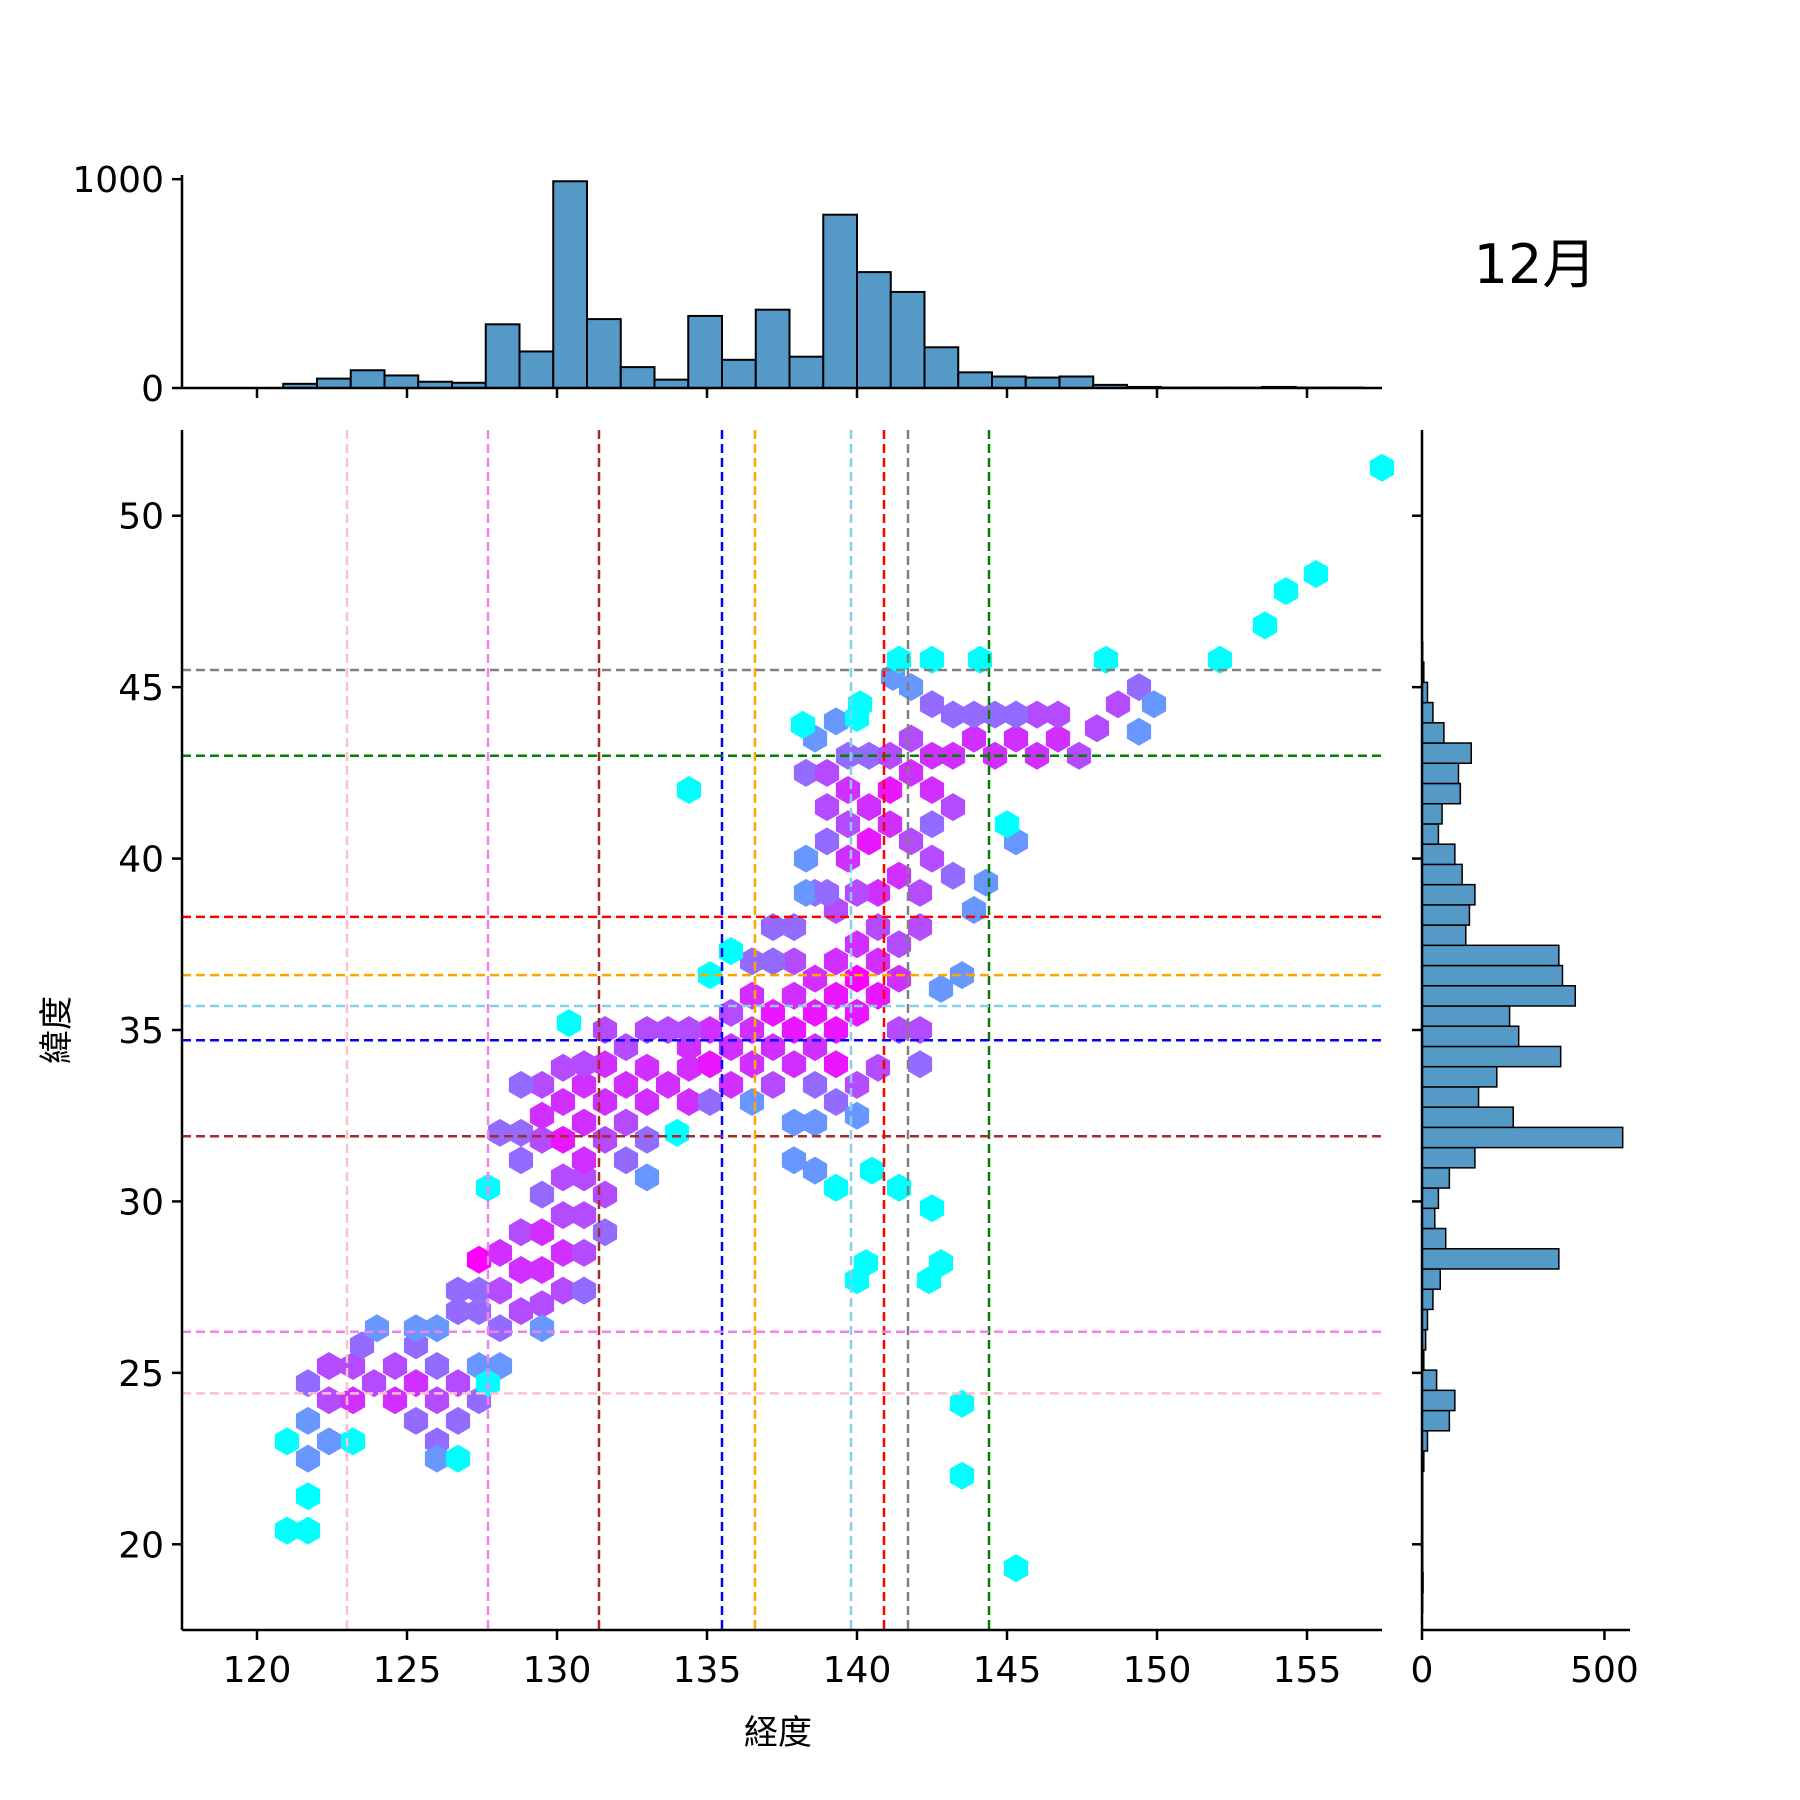  I want to click on y-tick-label: 20, so click(141, 1545).